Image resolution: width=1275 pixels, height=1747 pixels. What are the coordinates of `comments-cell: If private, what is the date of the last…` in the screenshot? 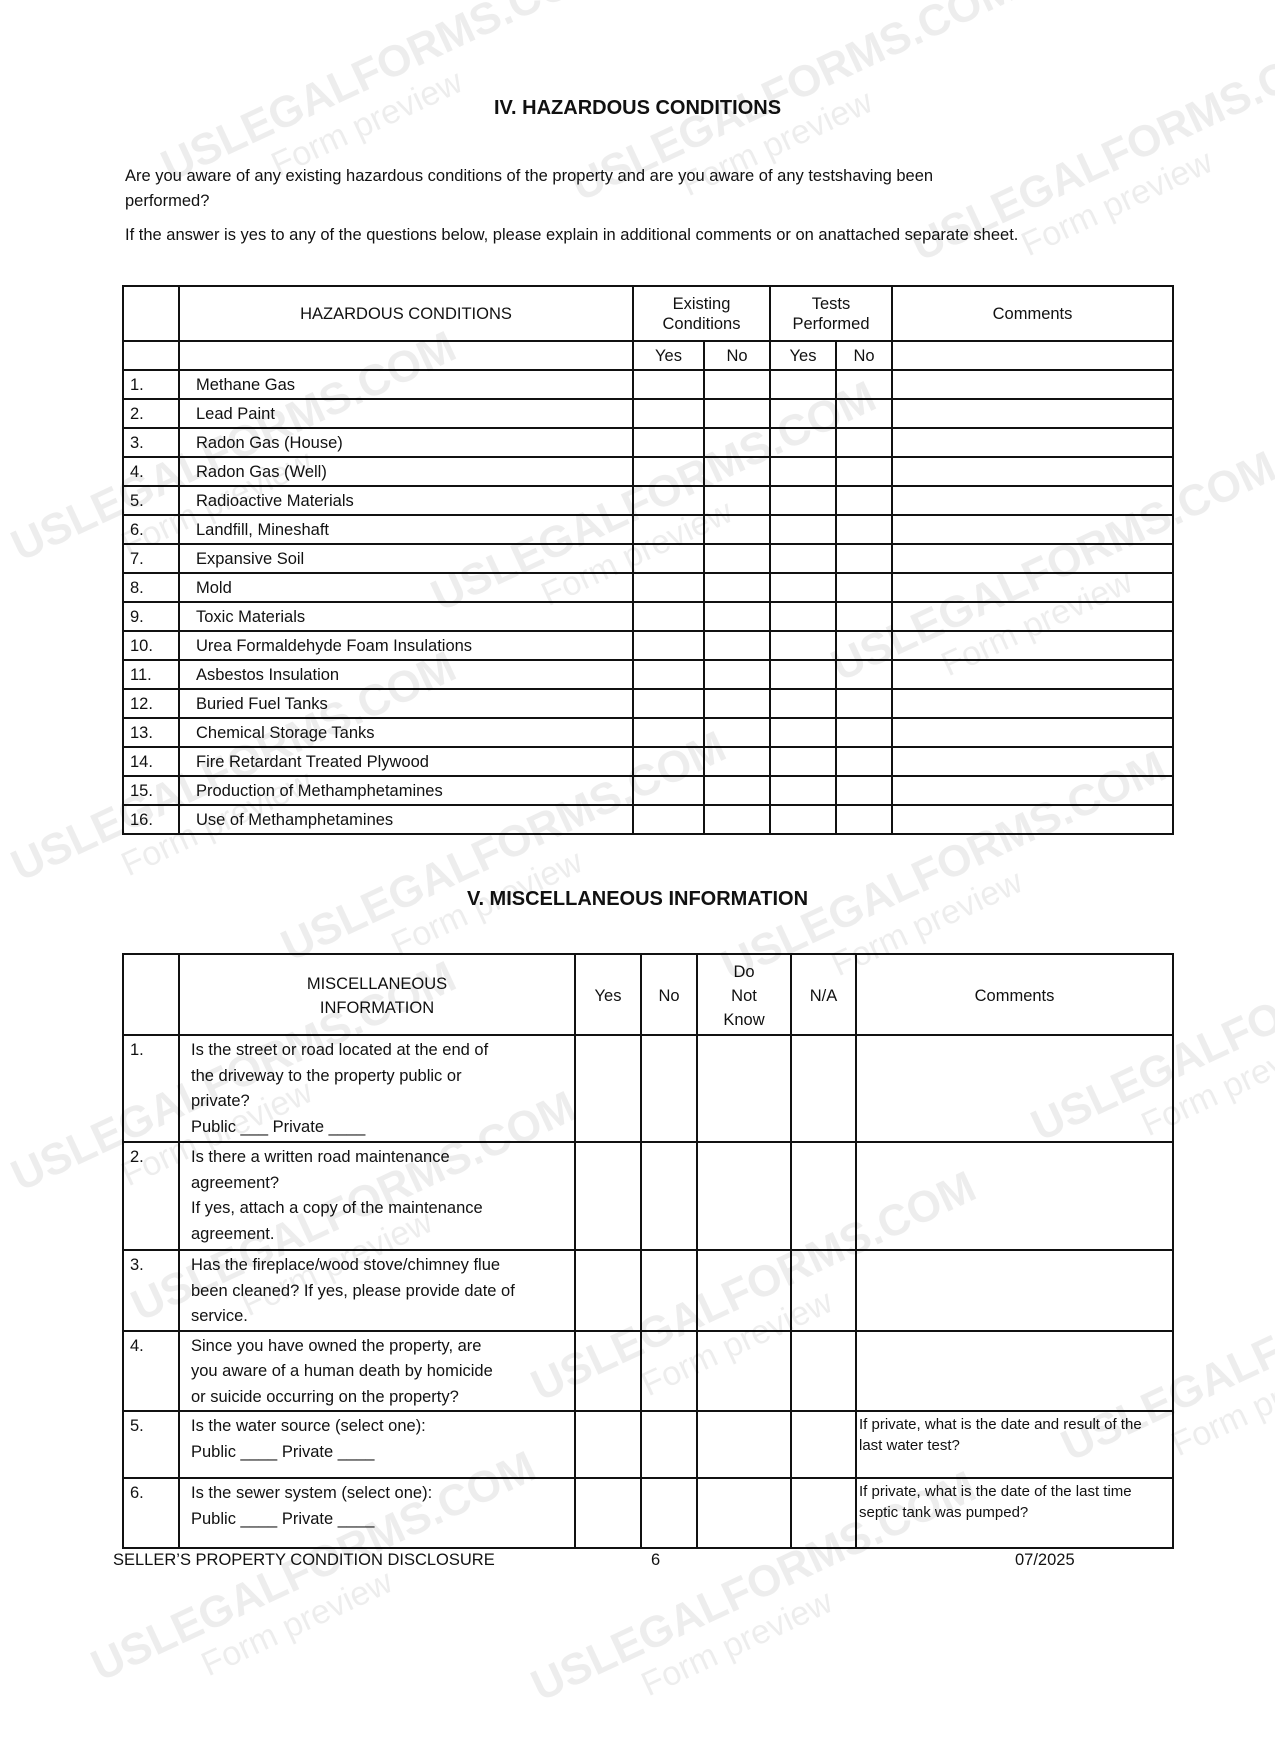 It's located at (1014, 1513).